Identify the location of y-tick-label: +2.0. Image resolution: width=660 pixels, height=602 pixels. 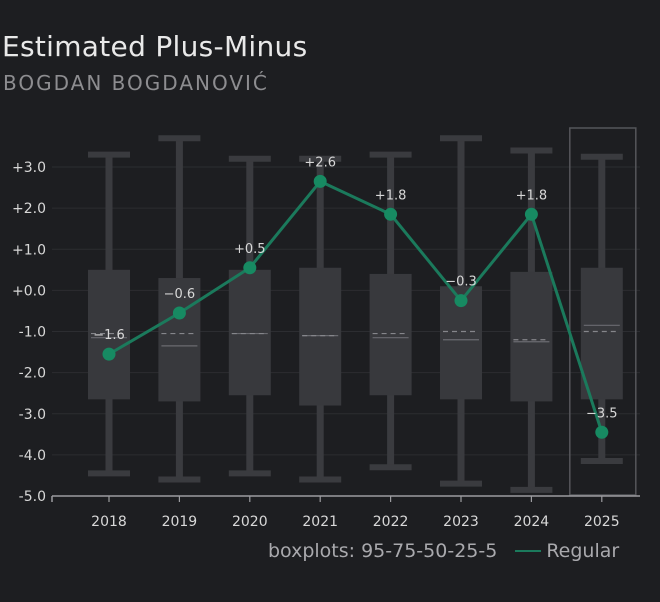
(29, 209).